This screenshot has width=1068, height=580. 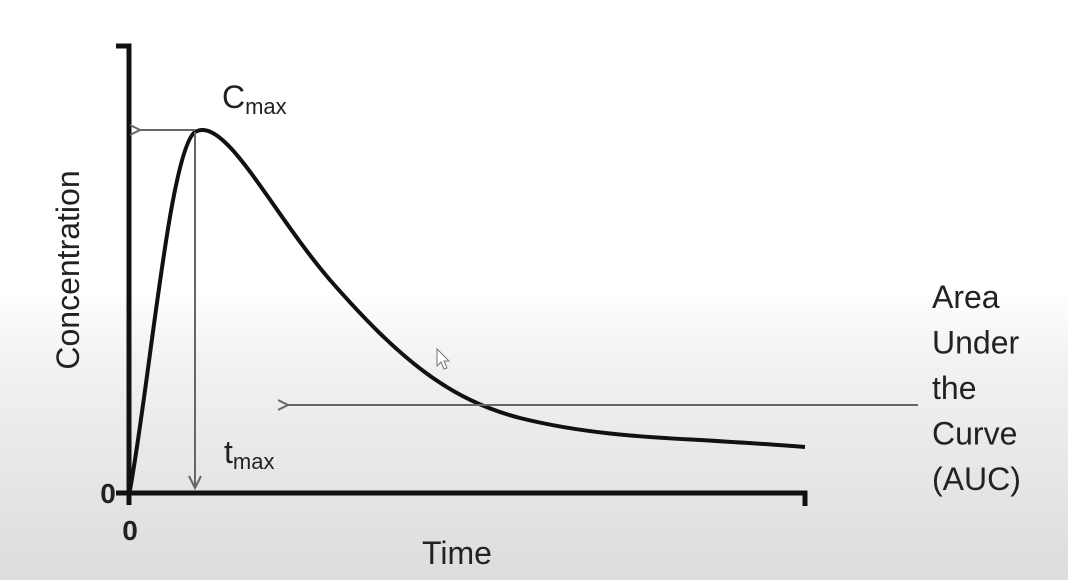 What do you see at coordinates (108, 493) in the screenshot?
I see `y-origin-label: 0` at bounding box center [108, 493].